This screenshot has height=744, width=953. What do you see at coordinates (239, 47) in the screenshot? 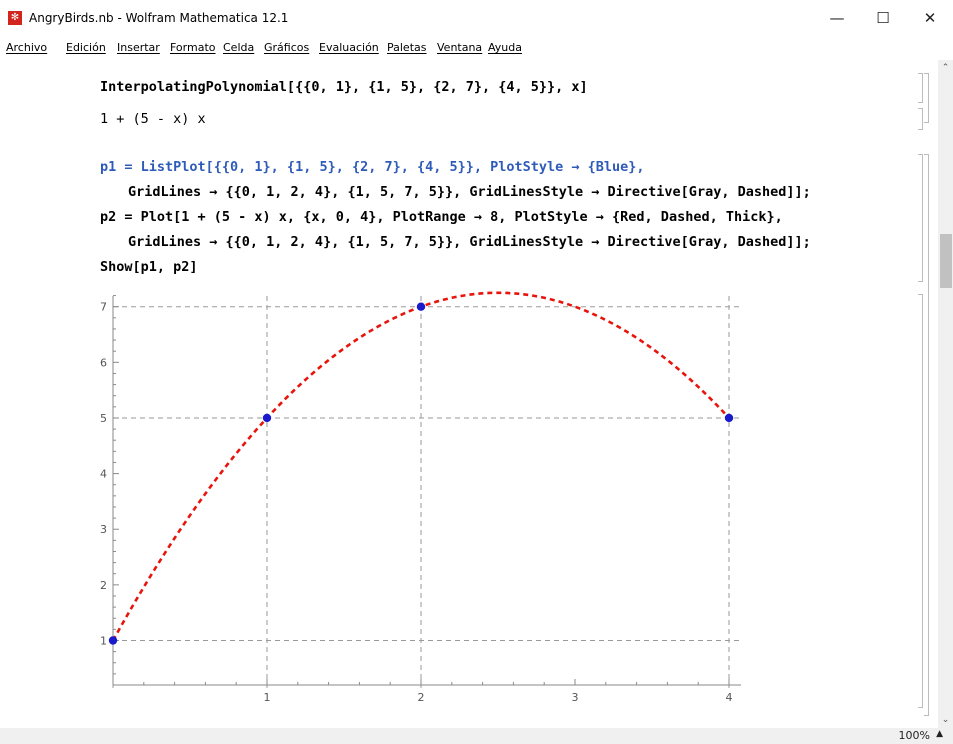
I see `menu-celda: Celda` at bounding box center [239, 47].